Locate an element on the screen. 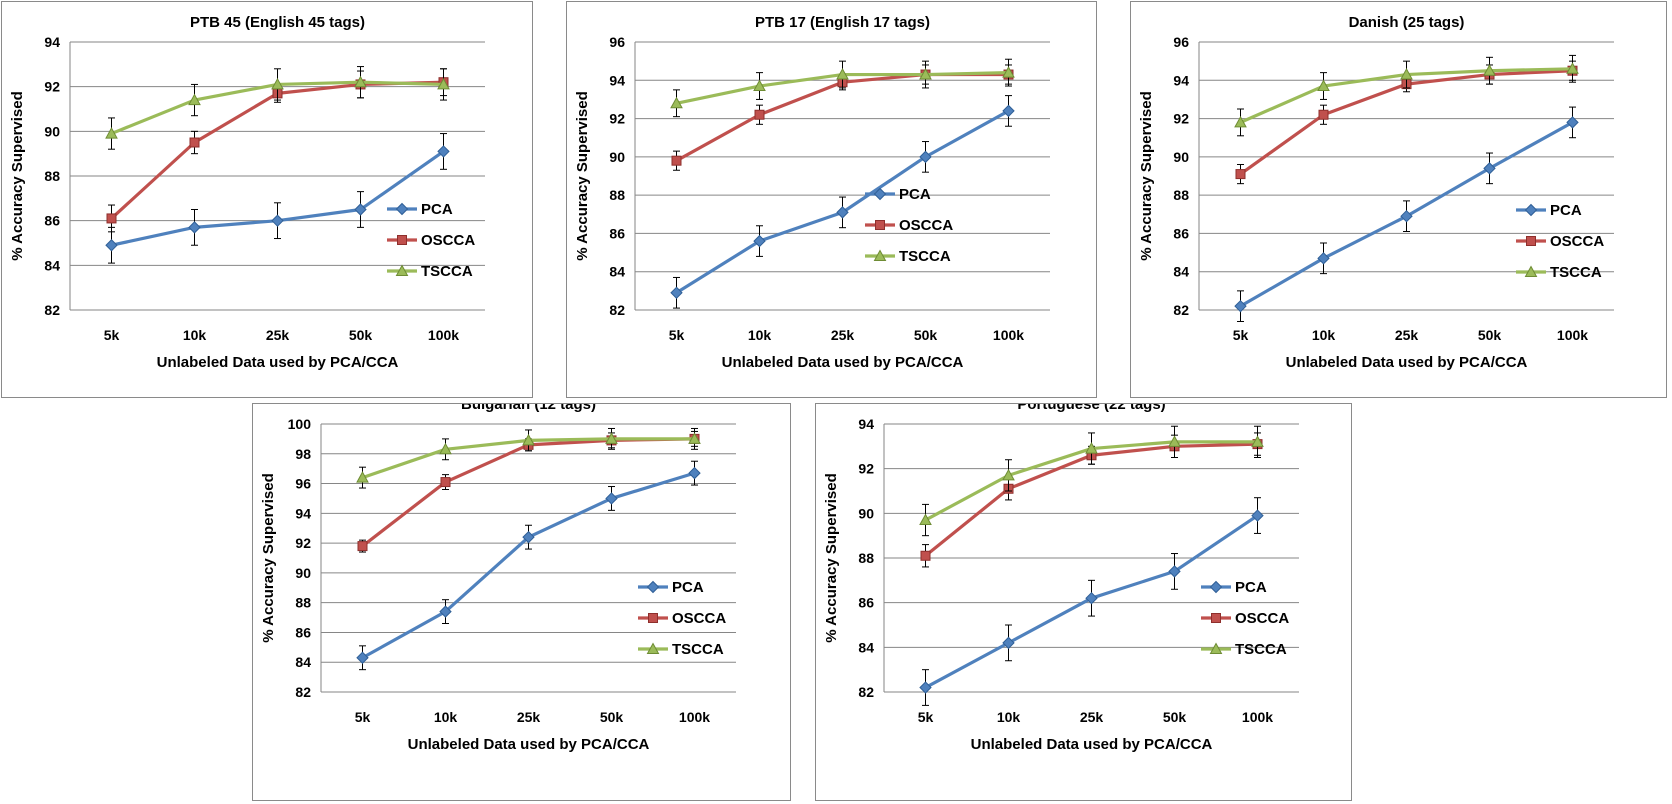 This screenshot has height=804, width=1672. y-tick-label: 96 is located at coordinates (617, 42).